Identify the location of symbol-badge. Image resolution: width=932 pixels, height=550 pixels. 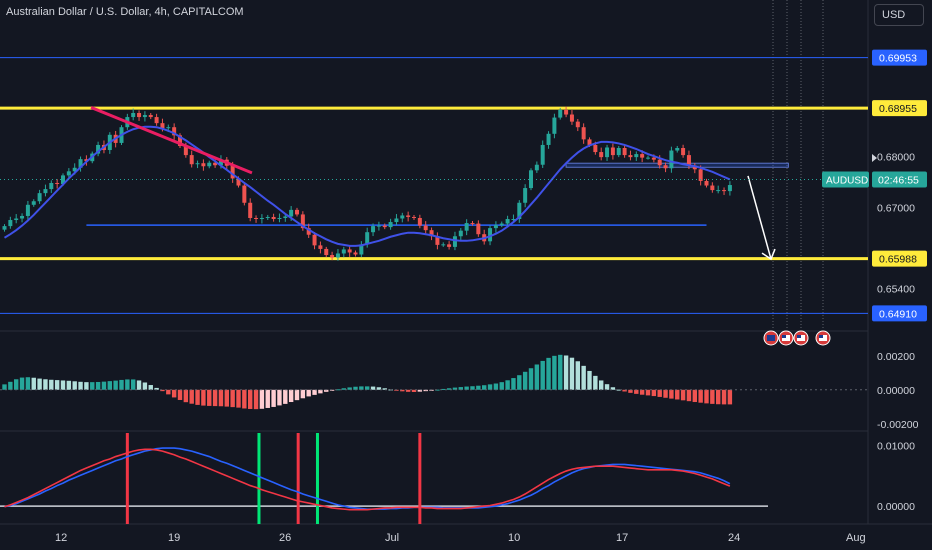
(845, 179).